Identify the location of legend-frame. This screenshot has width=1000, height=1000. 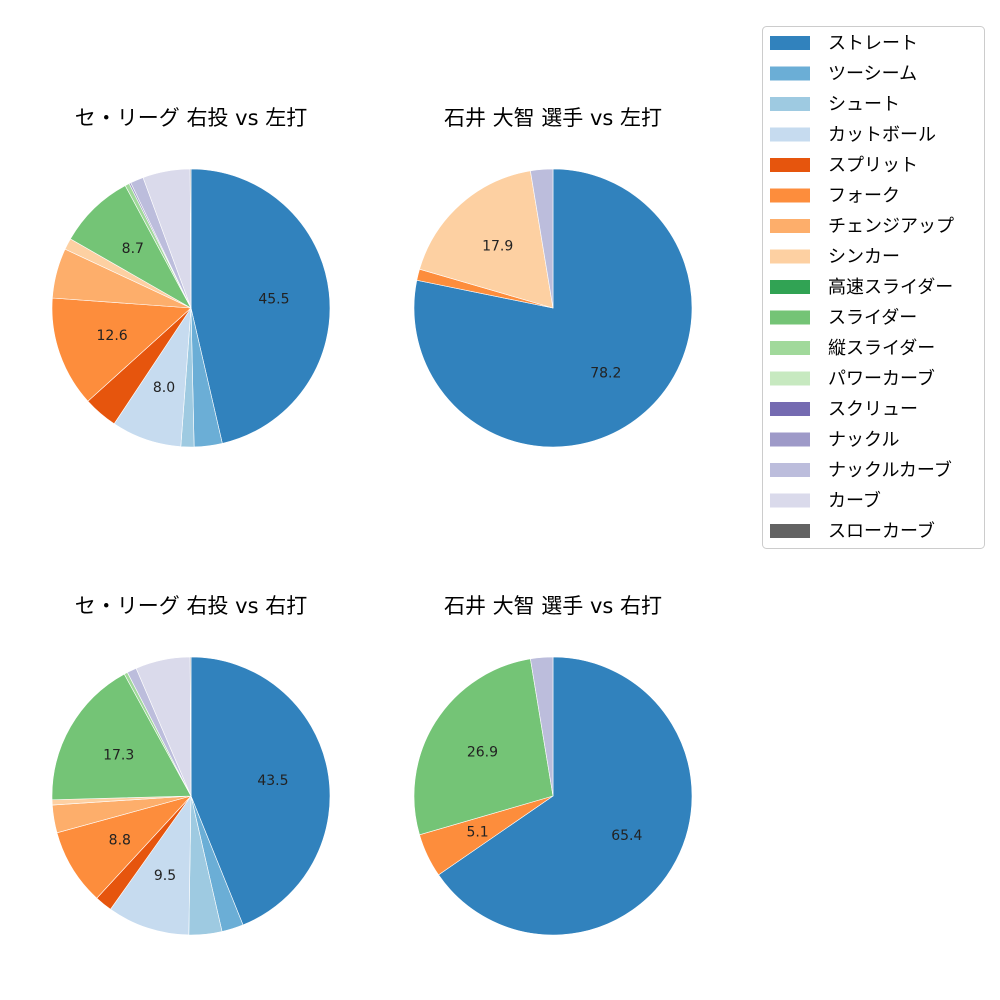
(873, 287).